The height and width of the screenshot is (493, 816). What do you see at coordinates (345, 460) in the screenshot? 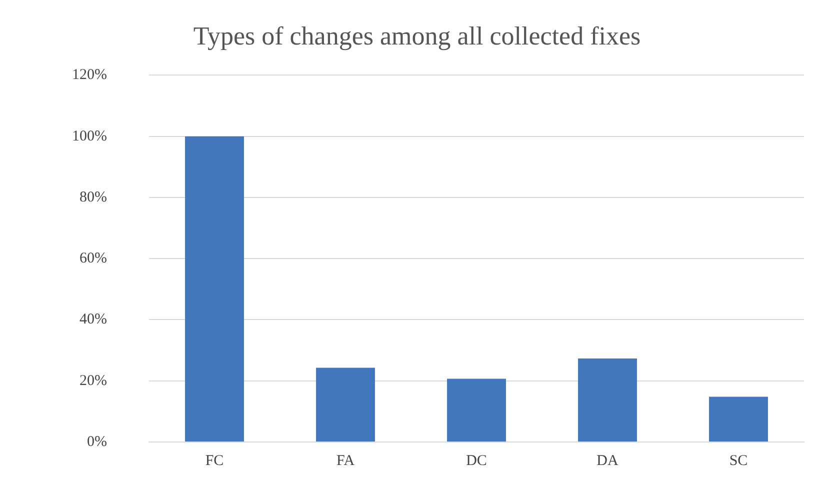
I see `x-tick-label: FA` at bounding box center [345, 460].